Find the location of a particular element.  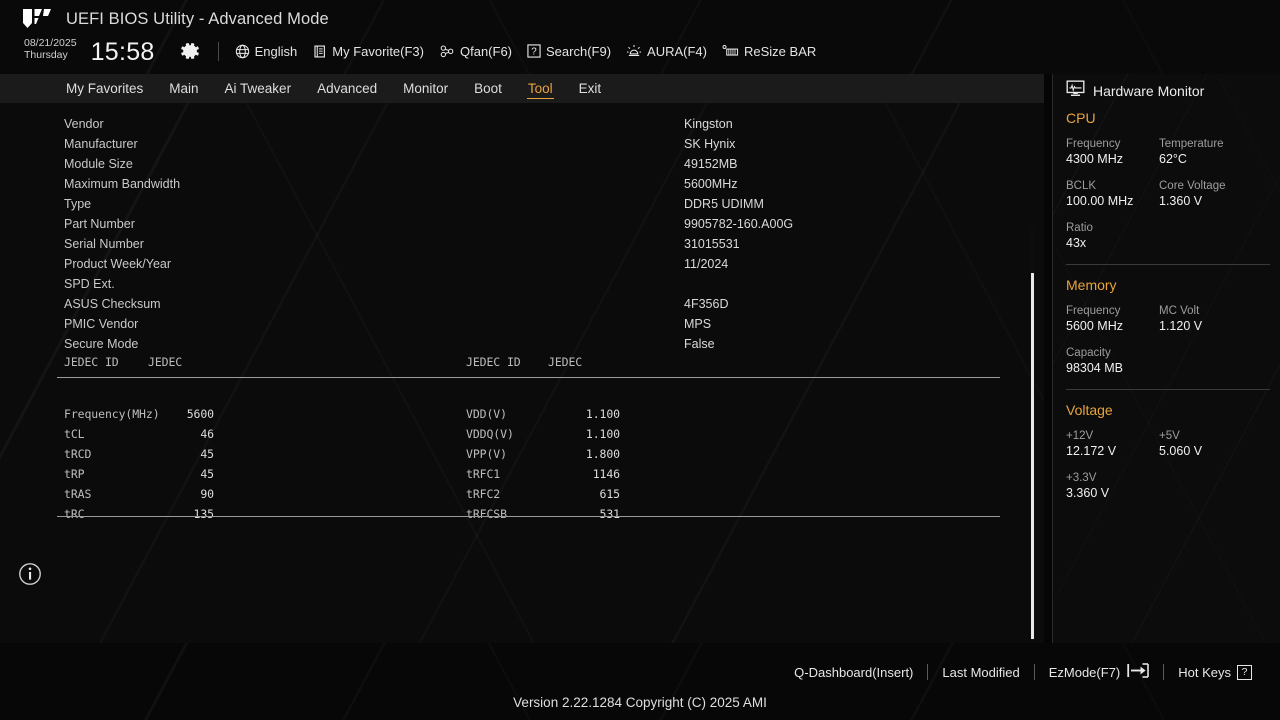

nav-item-advanced: Advanced is located at coordinates (347, 88).